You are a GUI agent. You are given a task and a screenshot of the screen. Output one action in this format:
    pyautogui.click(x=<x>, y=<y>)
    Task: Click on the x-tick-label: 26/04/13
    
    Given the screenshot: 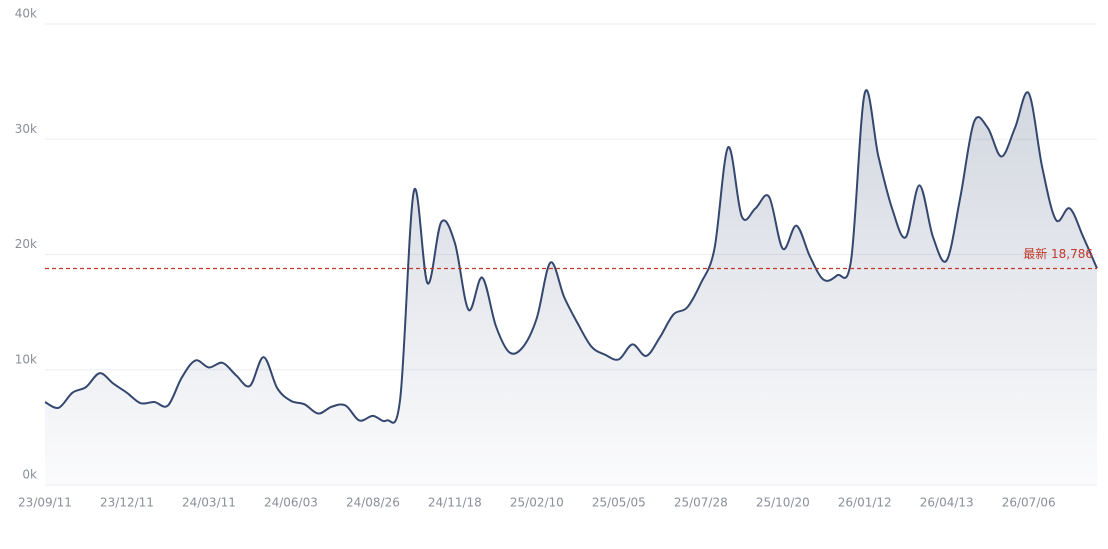 What is the action you would take?
    pyautogui.click(x=947, y=503)
    